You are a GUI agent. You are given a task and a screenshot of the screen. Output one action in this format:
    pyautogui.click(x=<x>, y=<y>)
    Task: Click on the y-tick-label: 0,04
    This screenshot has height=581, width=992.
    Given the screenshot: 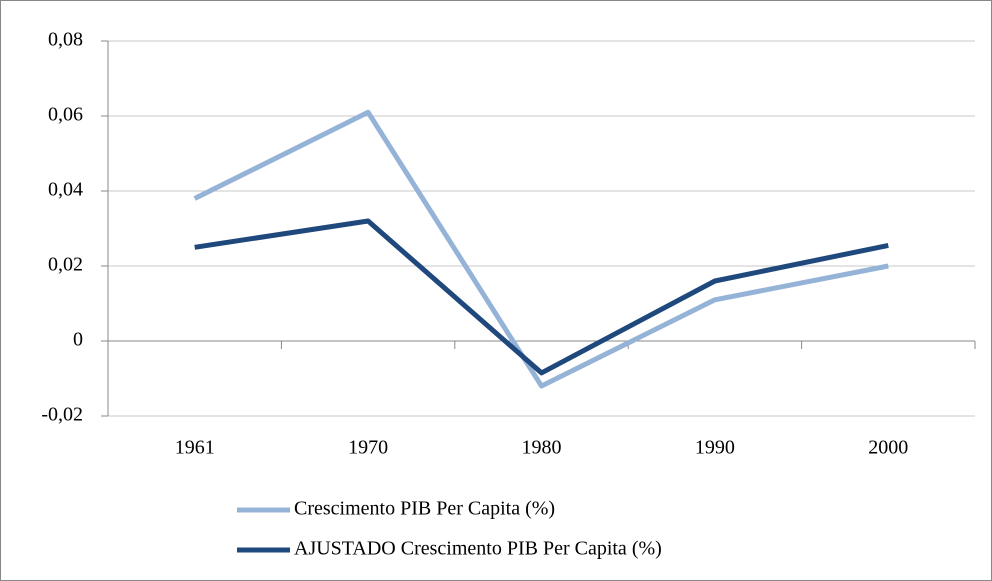 What is the action you would take?
    pyautogui.click(x=65, y=190)
    